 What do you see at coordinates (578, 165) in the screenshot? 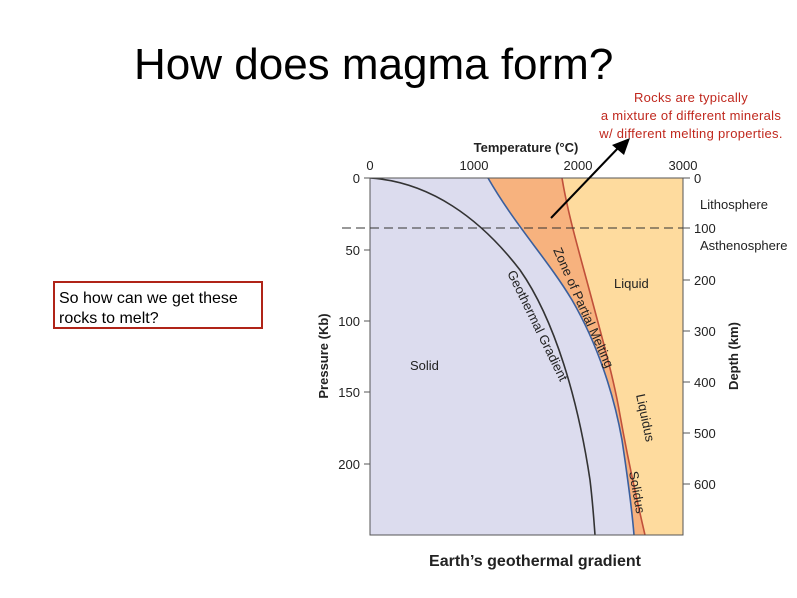
I see `x-tick-2000: 2000` at bounding box center [578, 165].